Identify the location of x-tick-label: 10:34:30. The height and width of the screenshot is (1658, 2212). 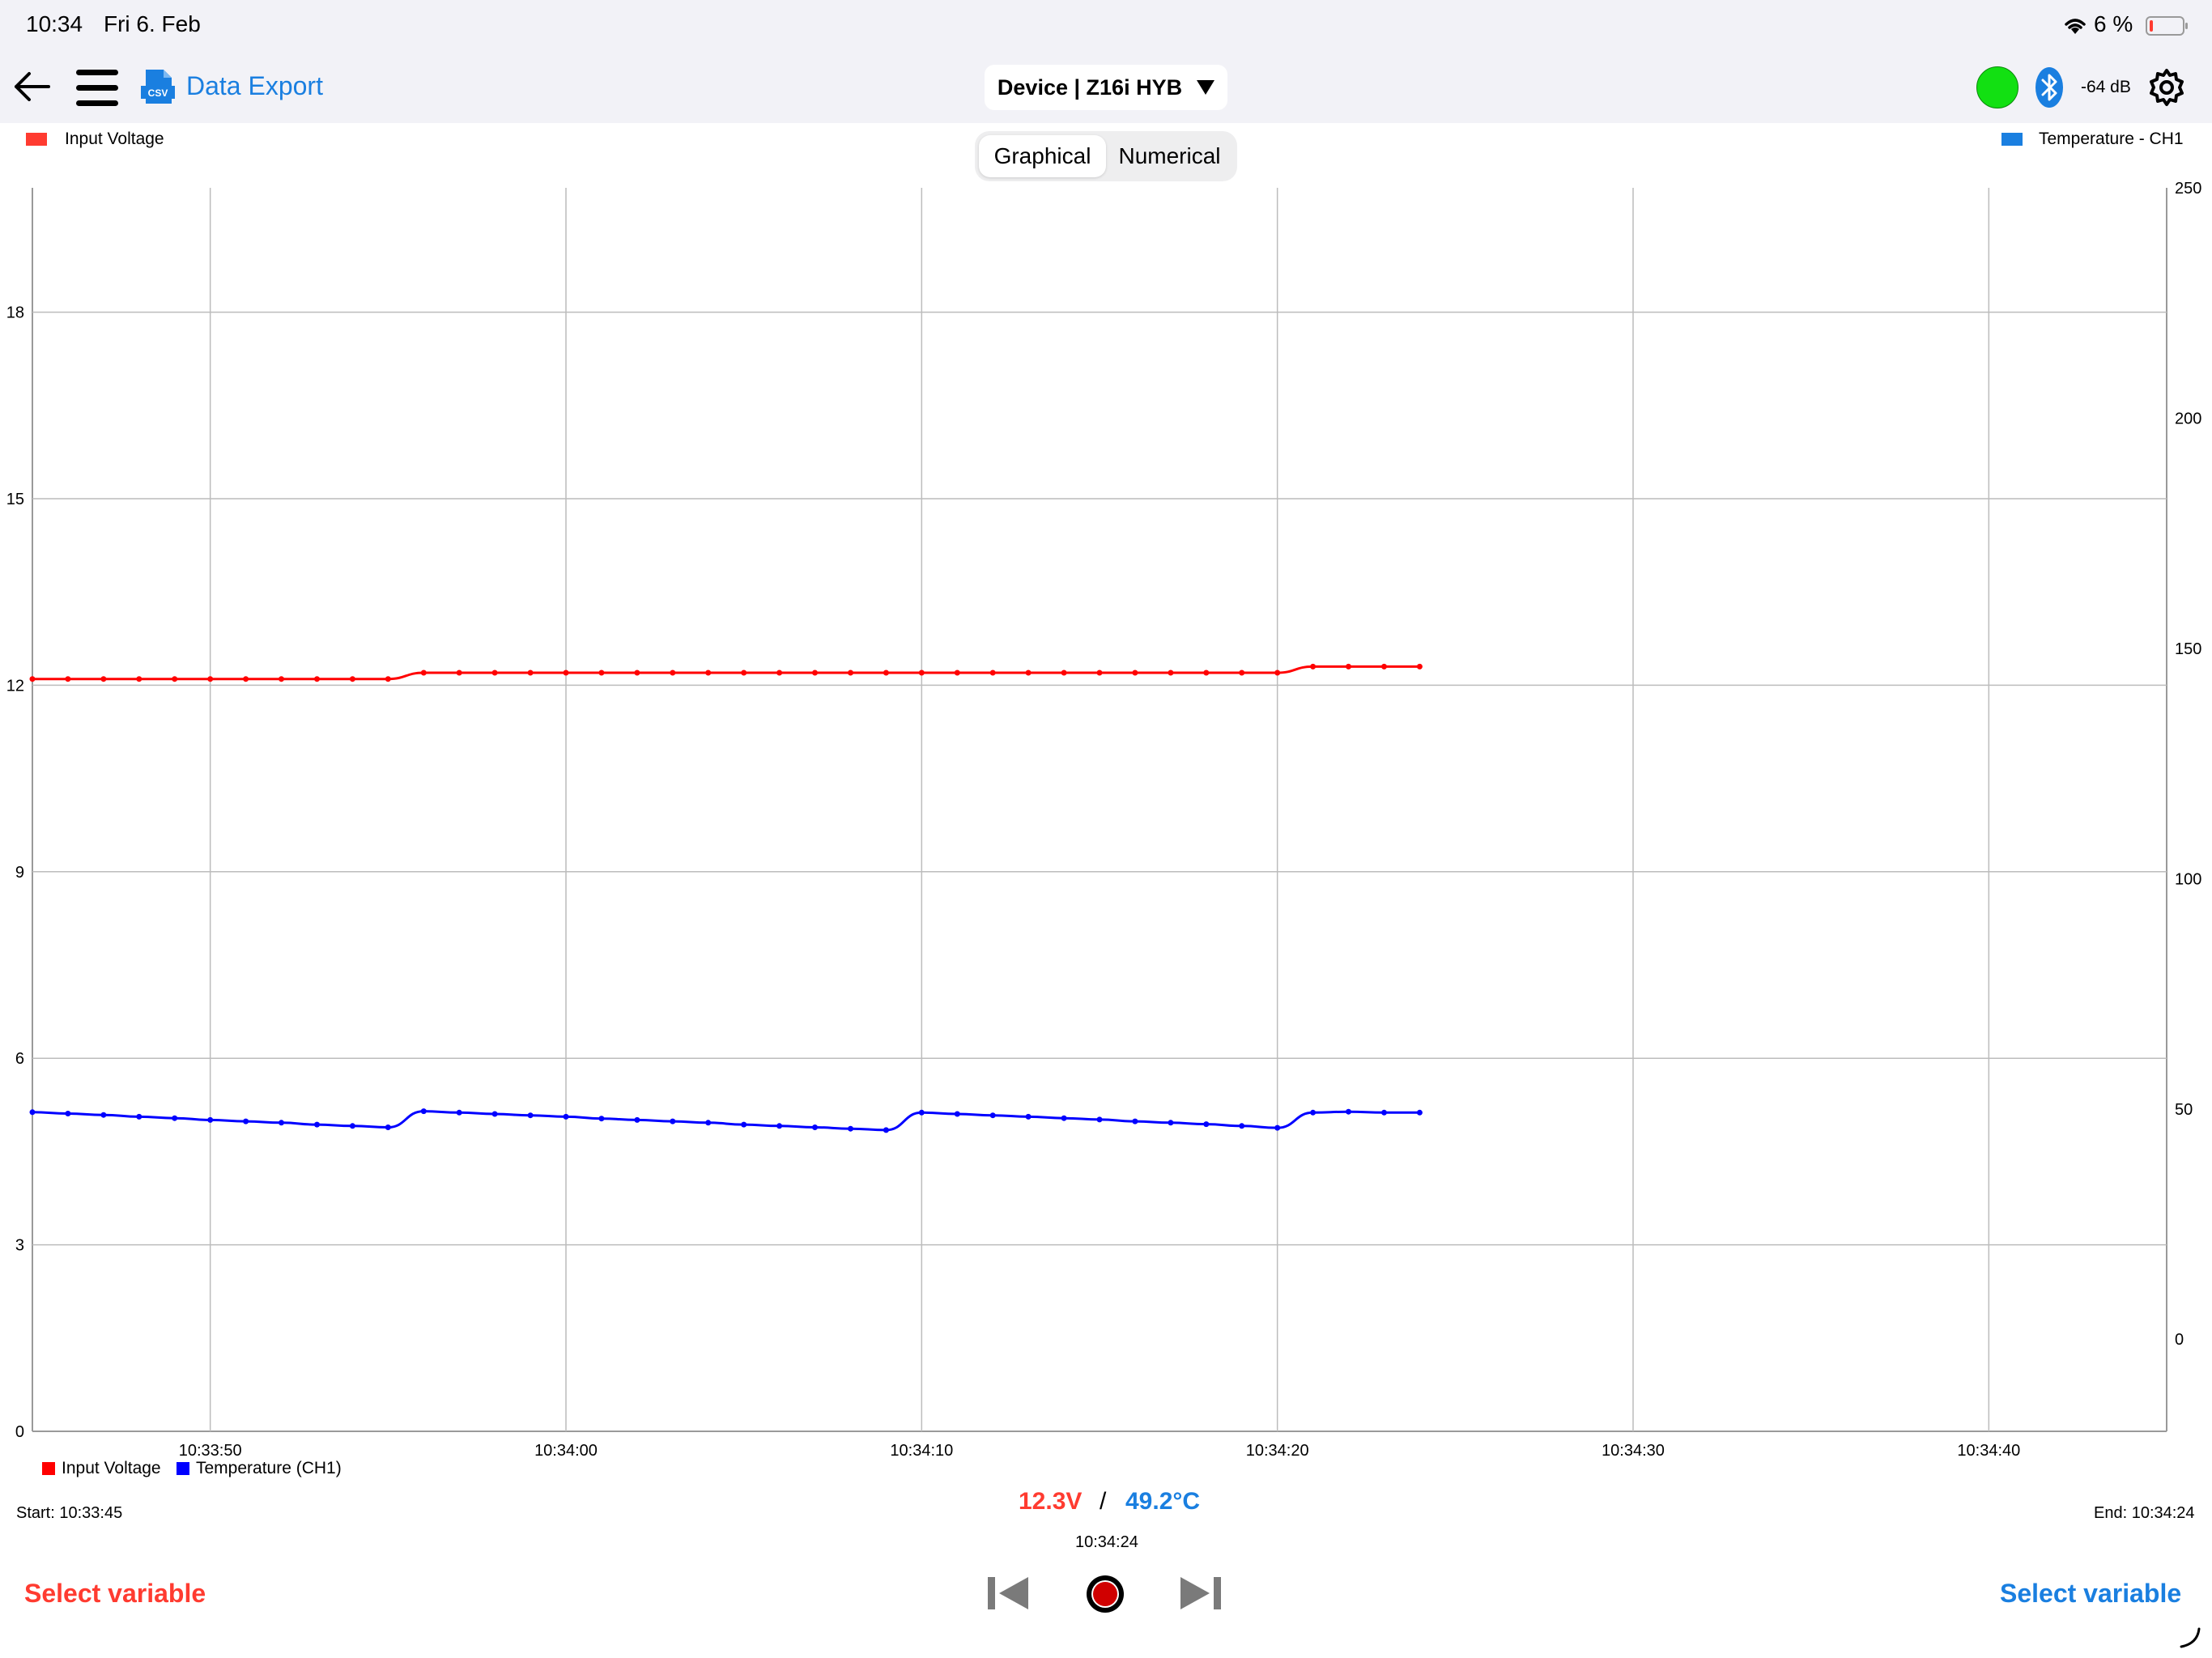
(1633, 1451).